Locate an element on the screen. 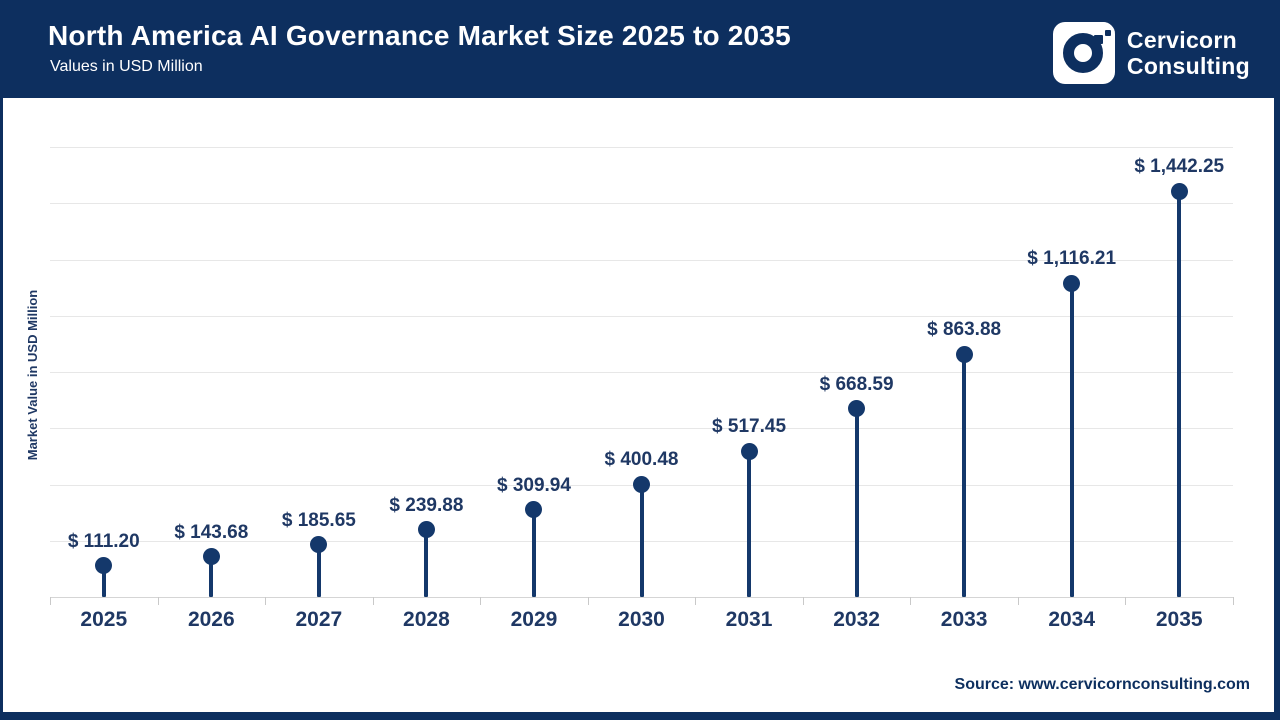 The height and width of the screenshot is (720, 1280). x-axis-line is located at coordinates (641, 597).